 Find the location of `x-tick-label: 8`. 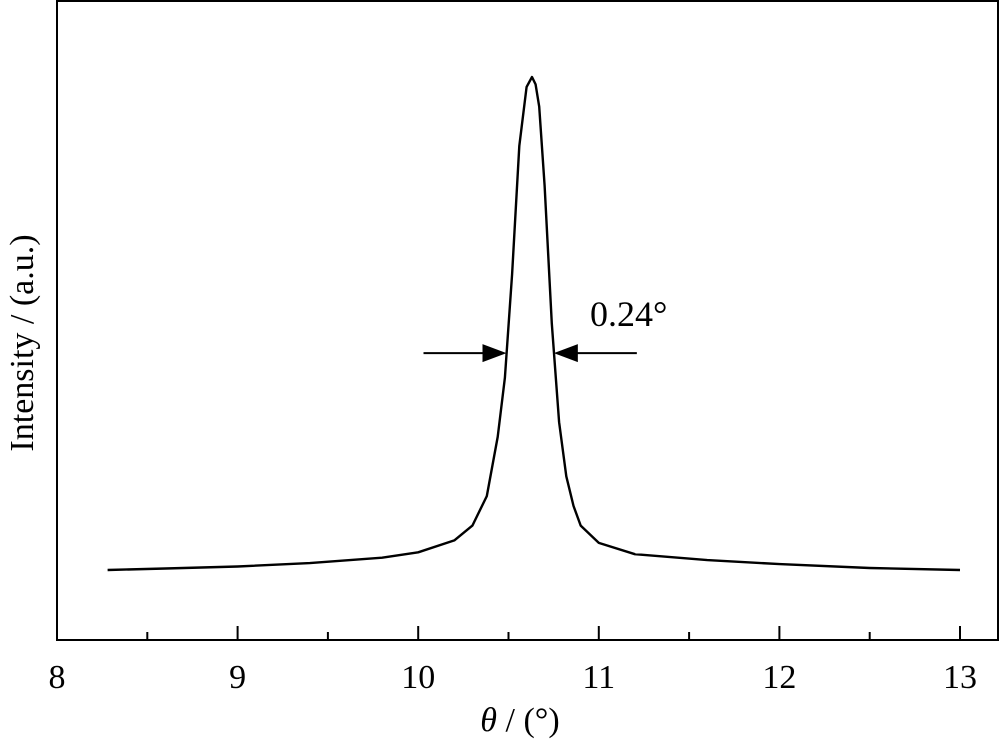

x-tick-label: 8 is located at coordinates (57, 677).